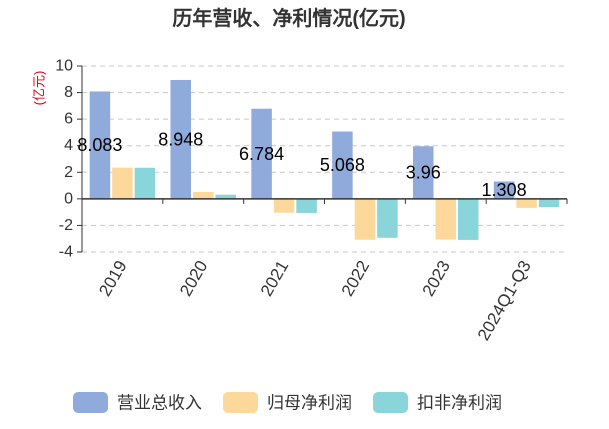  Describe the element at coordinates (68, 92) in the screenshot. I see `y-tick-label: 8` at that location.